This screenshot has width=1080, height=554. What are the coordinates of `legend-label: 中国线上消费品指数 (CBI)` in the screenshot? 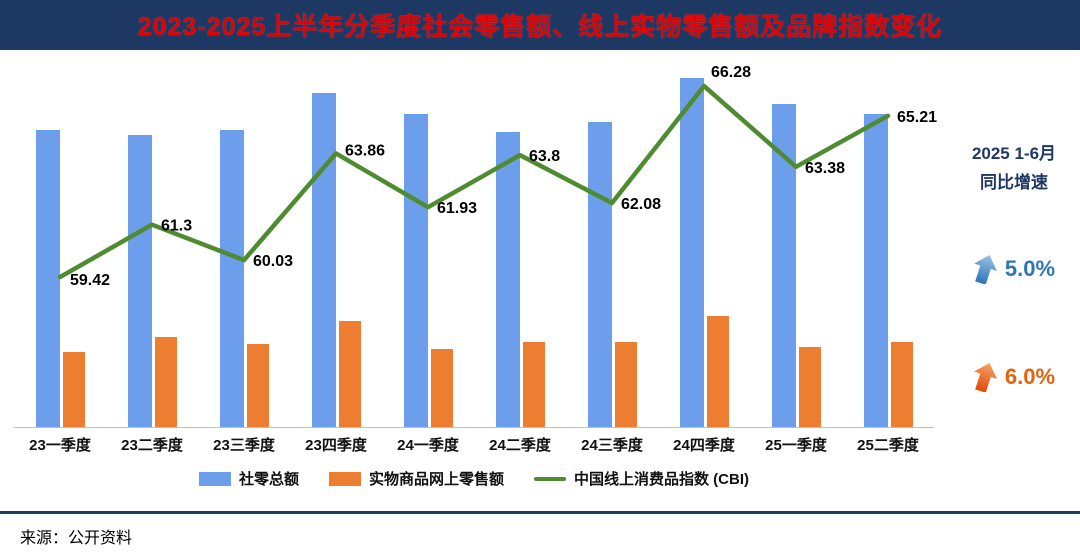 It's located at (662, 479).